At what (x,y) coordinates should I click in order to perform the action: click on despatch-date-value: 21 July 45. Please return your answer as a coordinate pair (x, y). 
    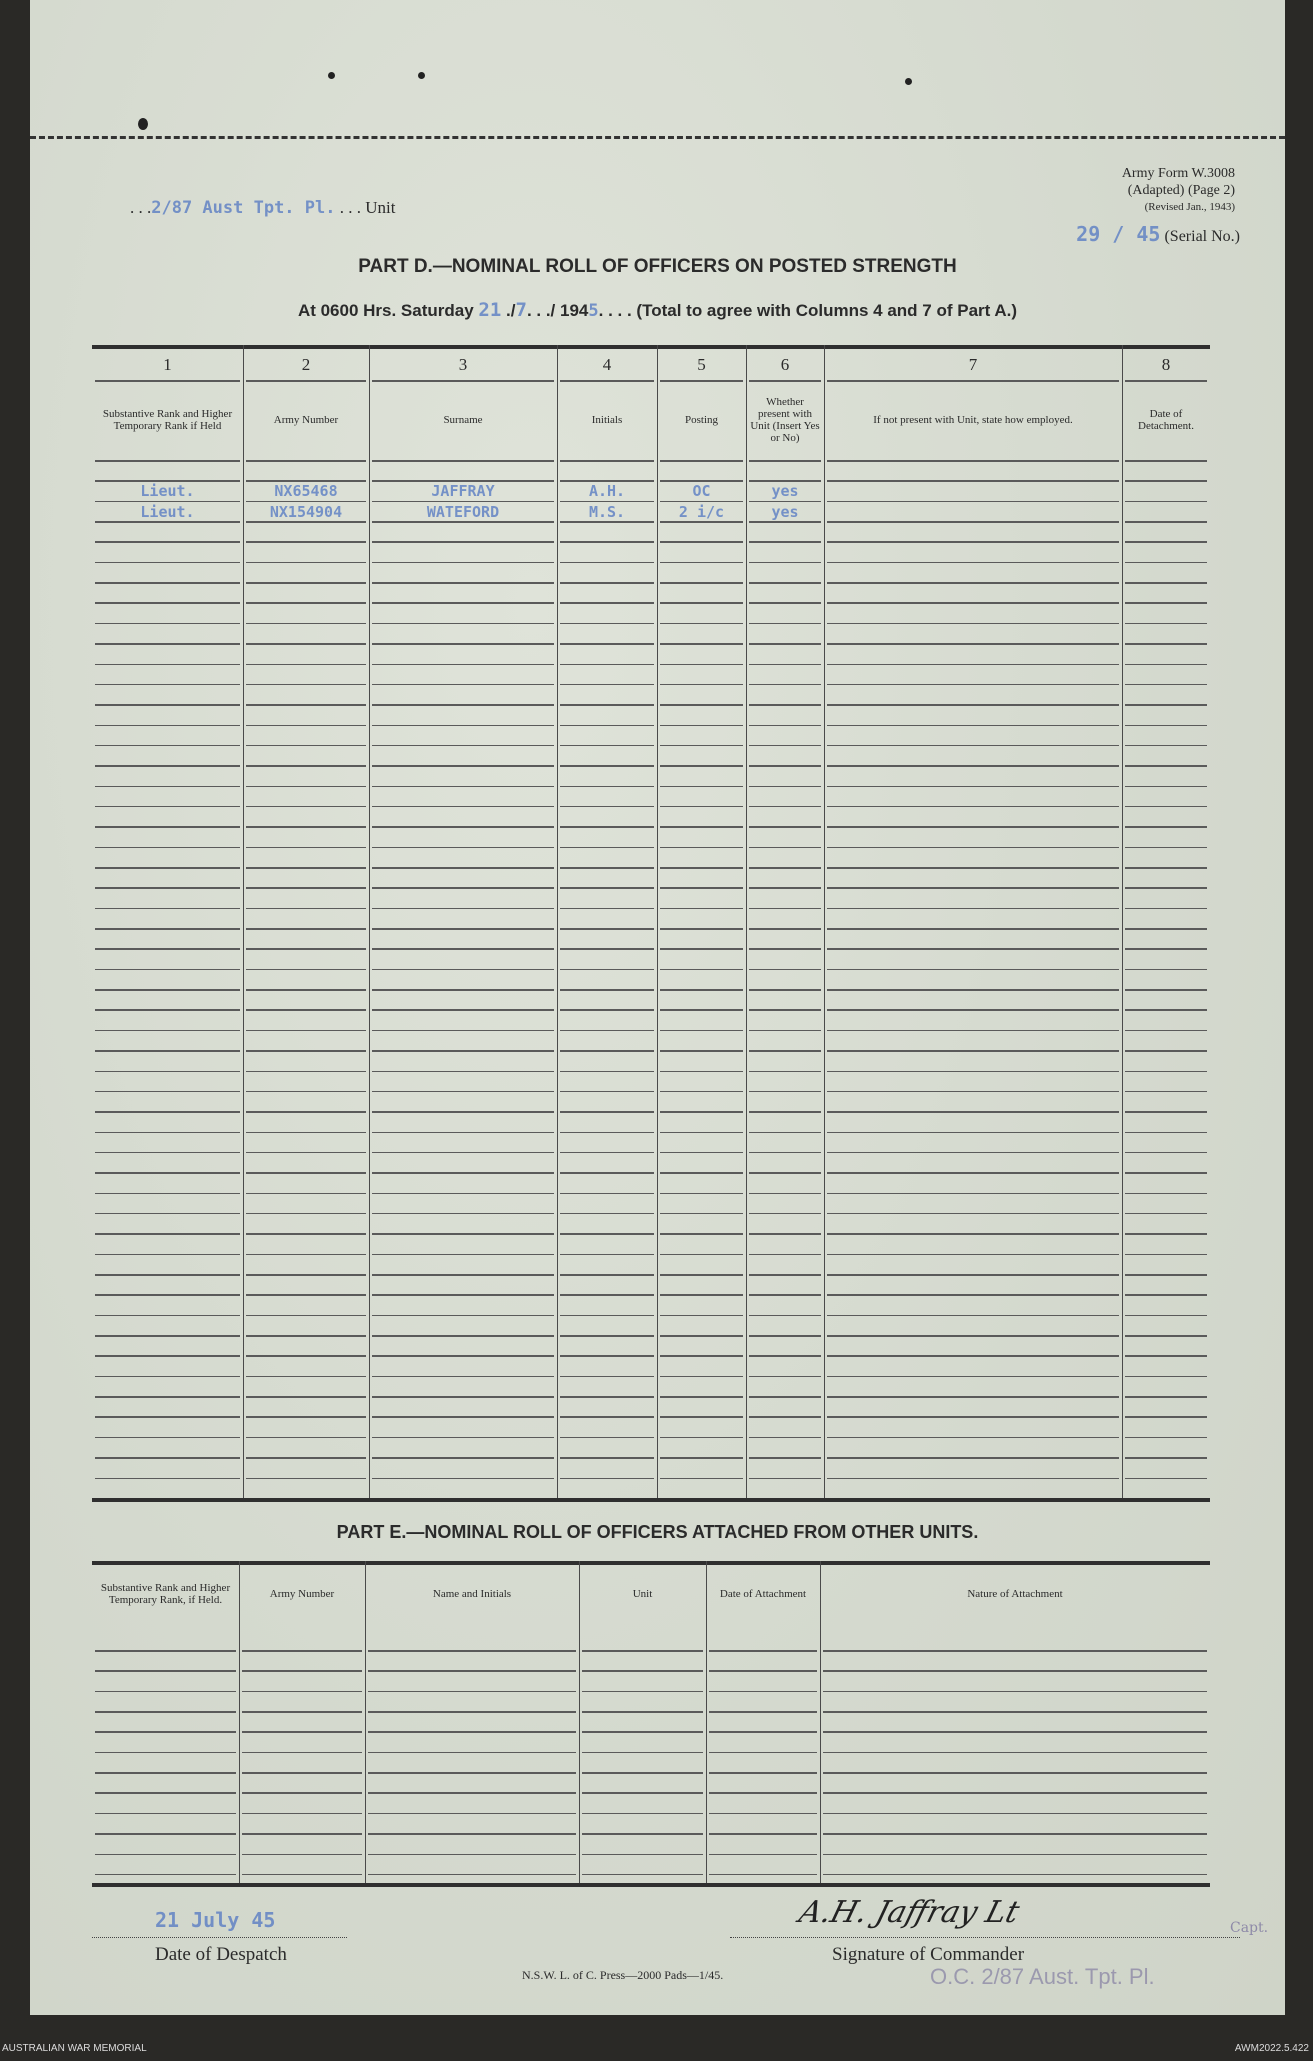
    Looking at the image, I should click on (215, 1920).